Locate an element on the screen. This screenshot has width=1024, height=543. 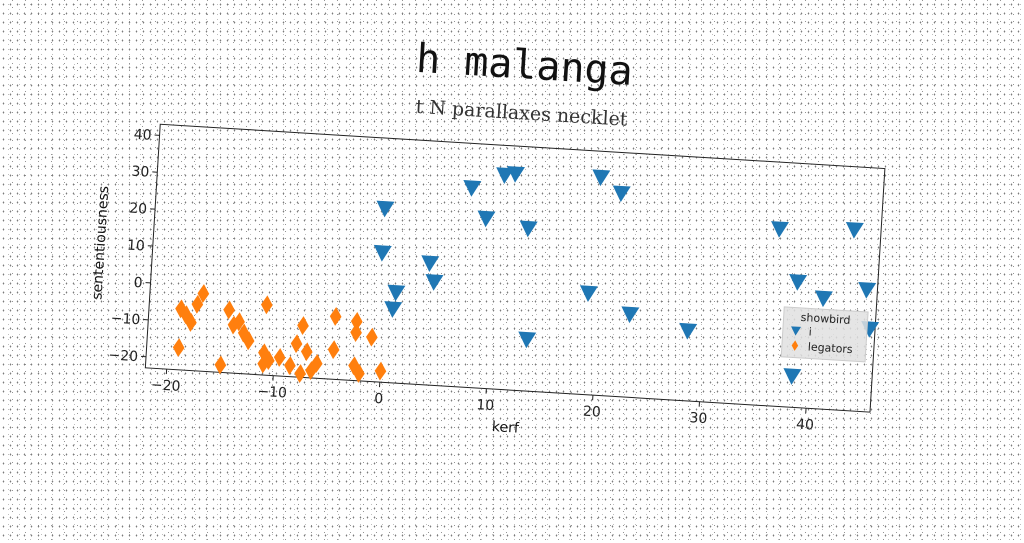
y-tick-label: 30 is located at coordinates (140, 172).